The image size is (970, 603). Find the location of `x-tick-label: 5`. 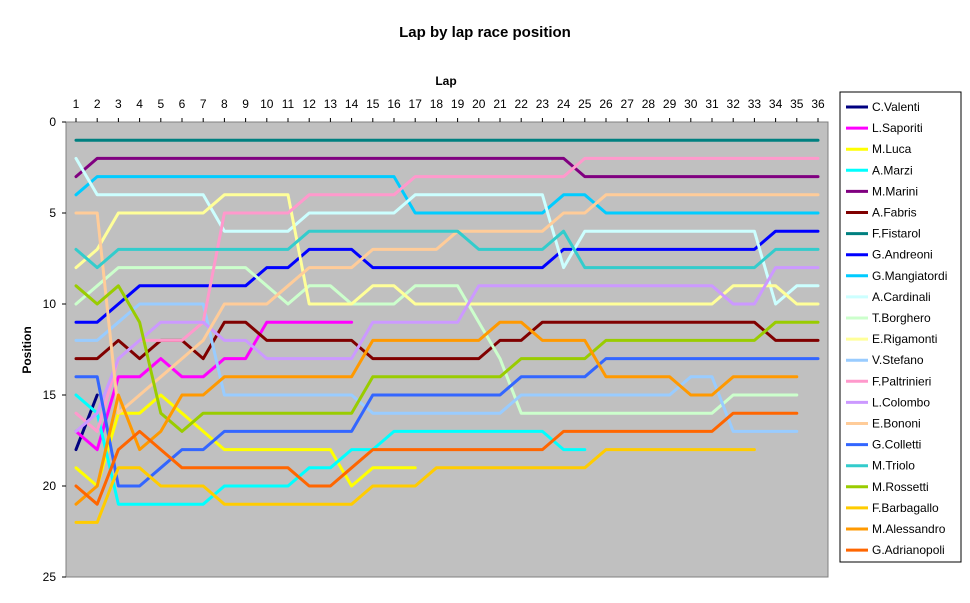

x-tick-label: 5 is located at coordinates (160, 104).